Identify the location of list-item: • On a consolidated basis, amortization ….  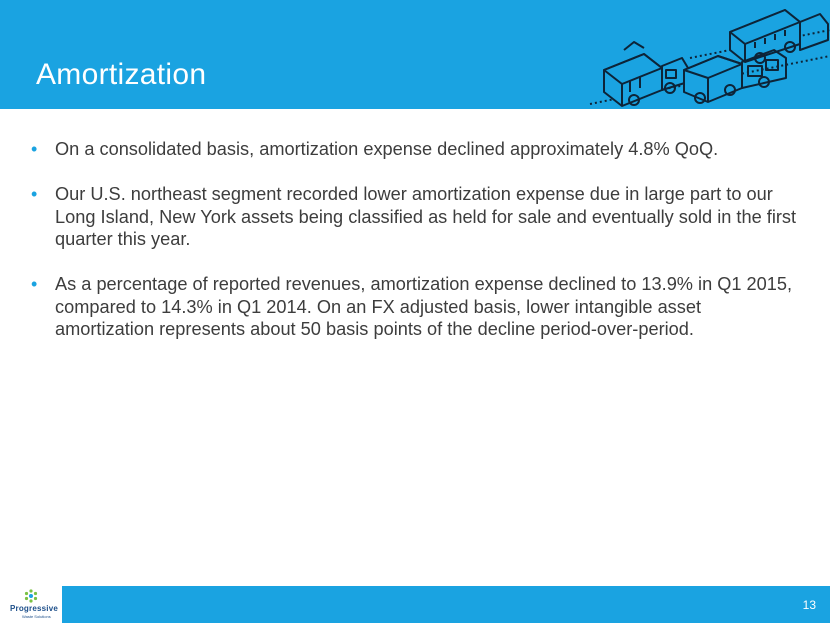
(416, 149).